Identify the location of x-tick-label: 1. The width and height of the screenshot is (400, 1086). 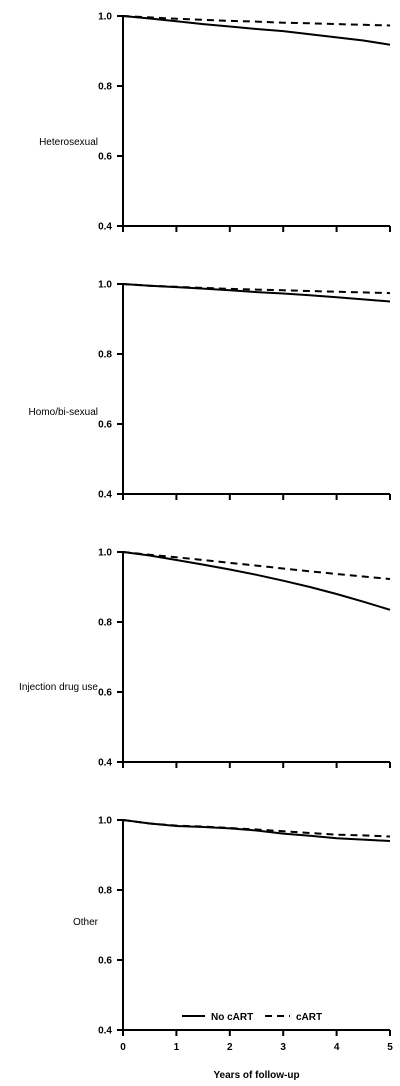
(177, 1047).